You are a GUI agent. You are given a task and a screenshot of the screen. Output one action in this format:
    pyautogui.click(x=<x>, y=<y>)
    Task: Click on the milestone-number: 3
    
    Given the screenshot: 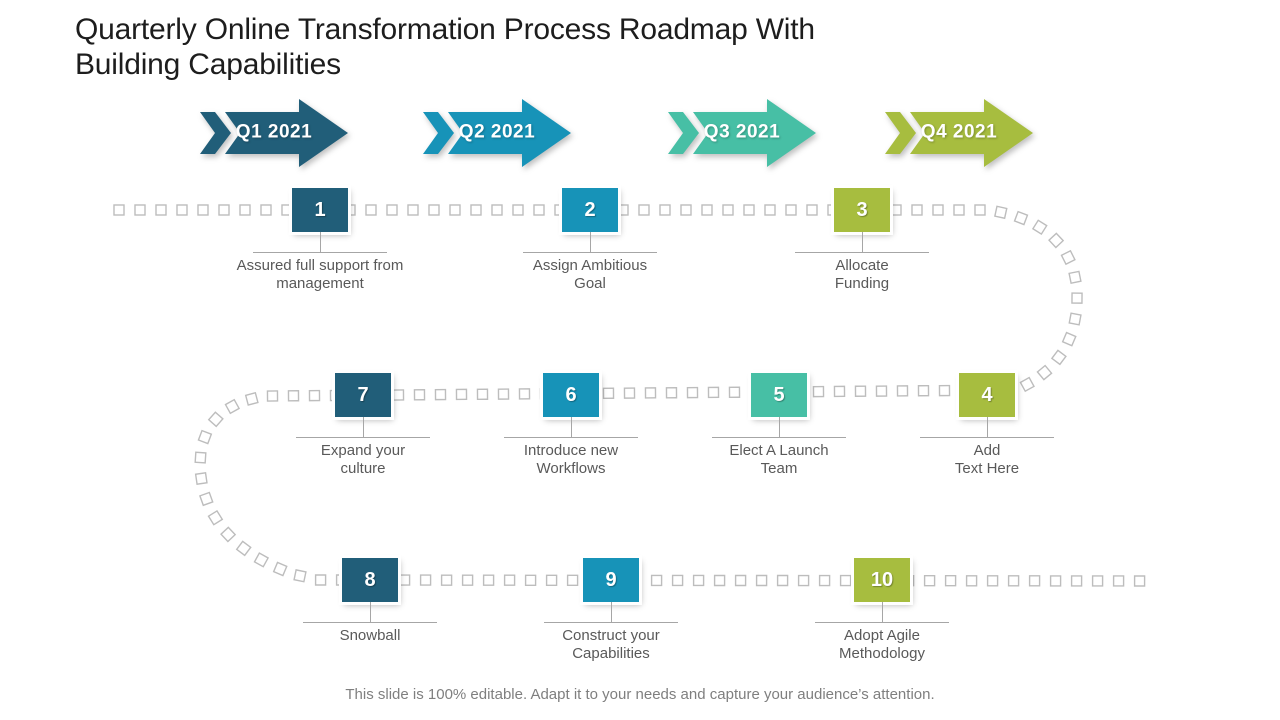 What is the action you would take?
    pyautogui.click(x=862, y=209)
    